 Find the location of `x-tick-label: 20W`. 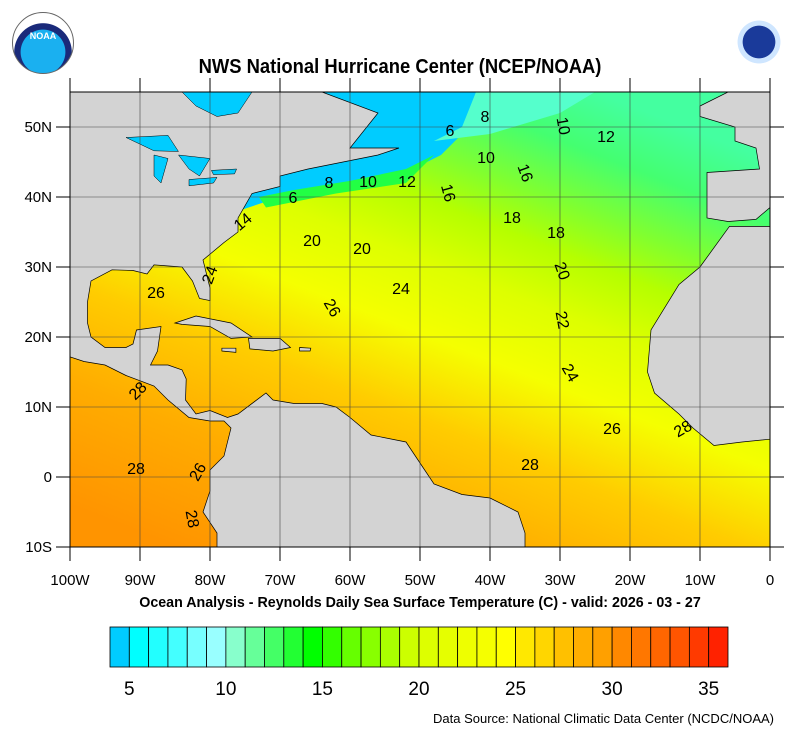

x-tick-label: 20W is located at coordinates (631, 580).